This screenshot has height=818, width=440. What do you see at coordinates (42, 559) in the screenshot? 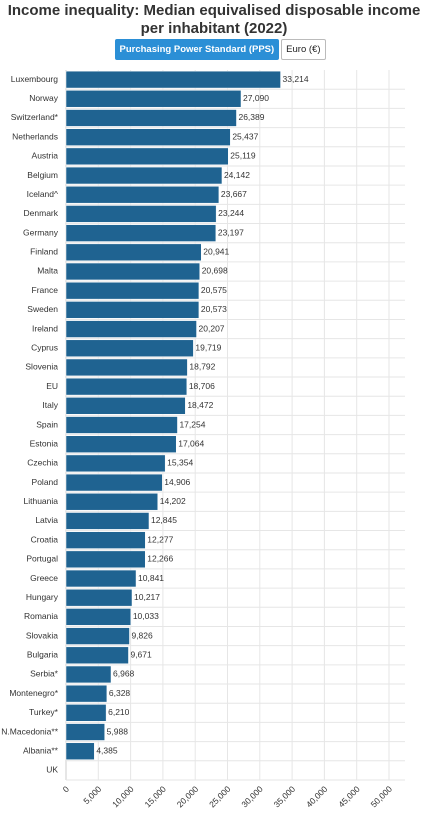
I see `y-tick-label: Portugal` at bounding box center [42, 559].